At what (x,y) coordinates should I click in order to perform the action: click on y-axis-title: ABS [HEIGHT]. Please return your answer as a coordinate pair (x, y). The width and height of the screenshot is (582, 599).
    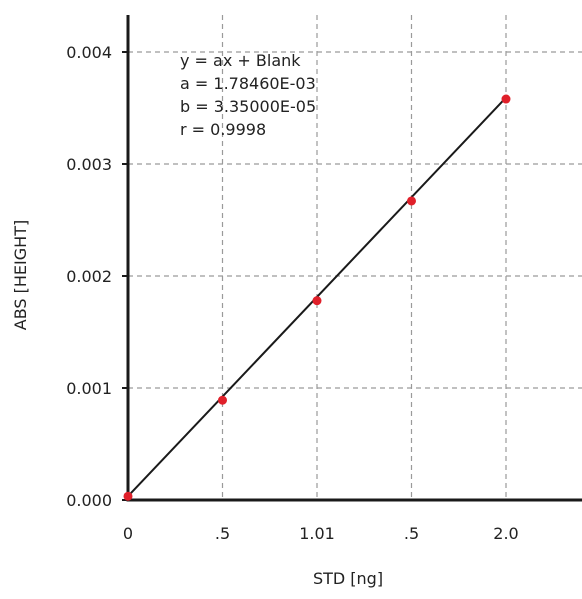
    Looking at the image, I should click on (20, 275).